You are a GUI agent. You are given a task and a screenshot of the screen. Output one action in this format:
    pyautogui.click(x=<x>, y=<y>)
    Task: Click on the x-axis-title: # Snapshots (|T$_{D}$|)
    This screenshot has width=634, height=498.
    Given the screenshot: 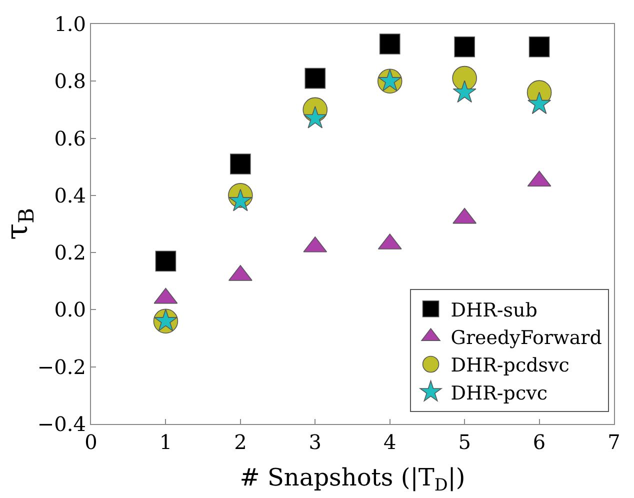 What is the action you would take?
    pyautogui.click(x=353, y=478)
    